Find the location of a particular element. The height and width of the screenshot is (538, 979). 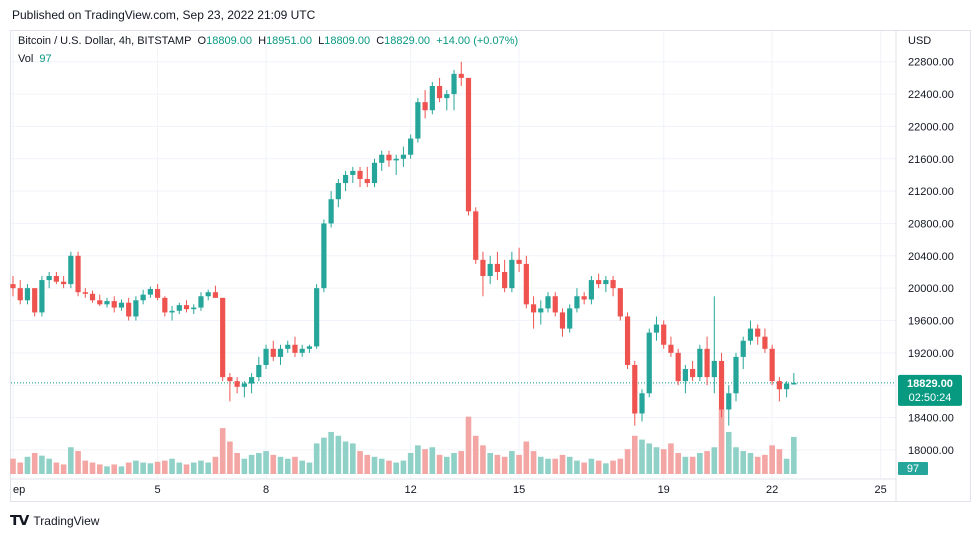

symbol-label: Bitcoin / U.S. Dollar, 4h, BITSTAMP is located at coordinates (105, 41).